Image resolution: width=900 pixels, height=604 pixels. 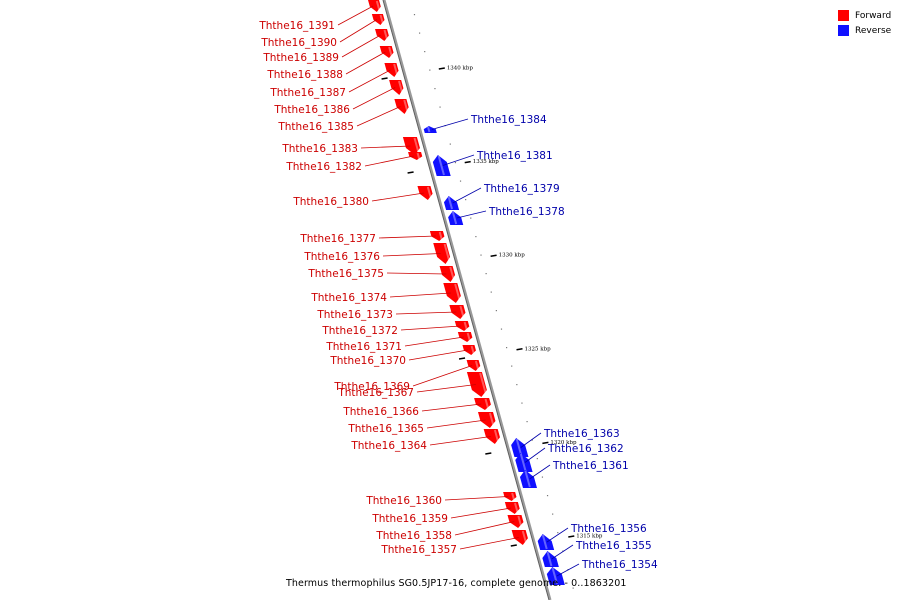 I want to click on forward-gene-label: Ththe16_1376, so click(x=341, y=257).